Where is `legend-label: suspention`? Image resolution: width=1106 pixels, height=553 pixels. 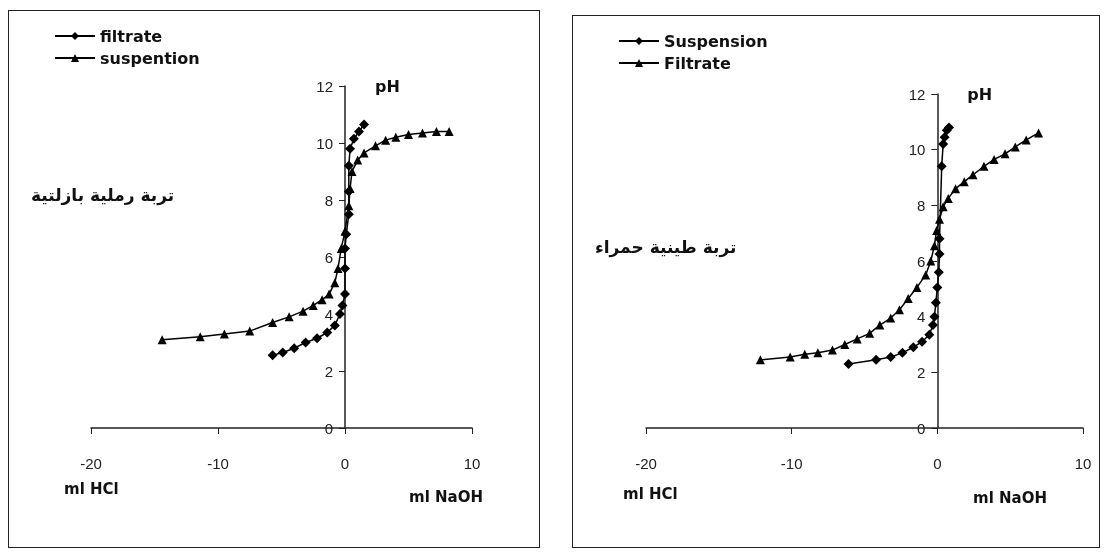
legend-label: suspention is located at coordinates (150, 58).